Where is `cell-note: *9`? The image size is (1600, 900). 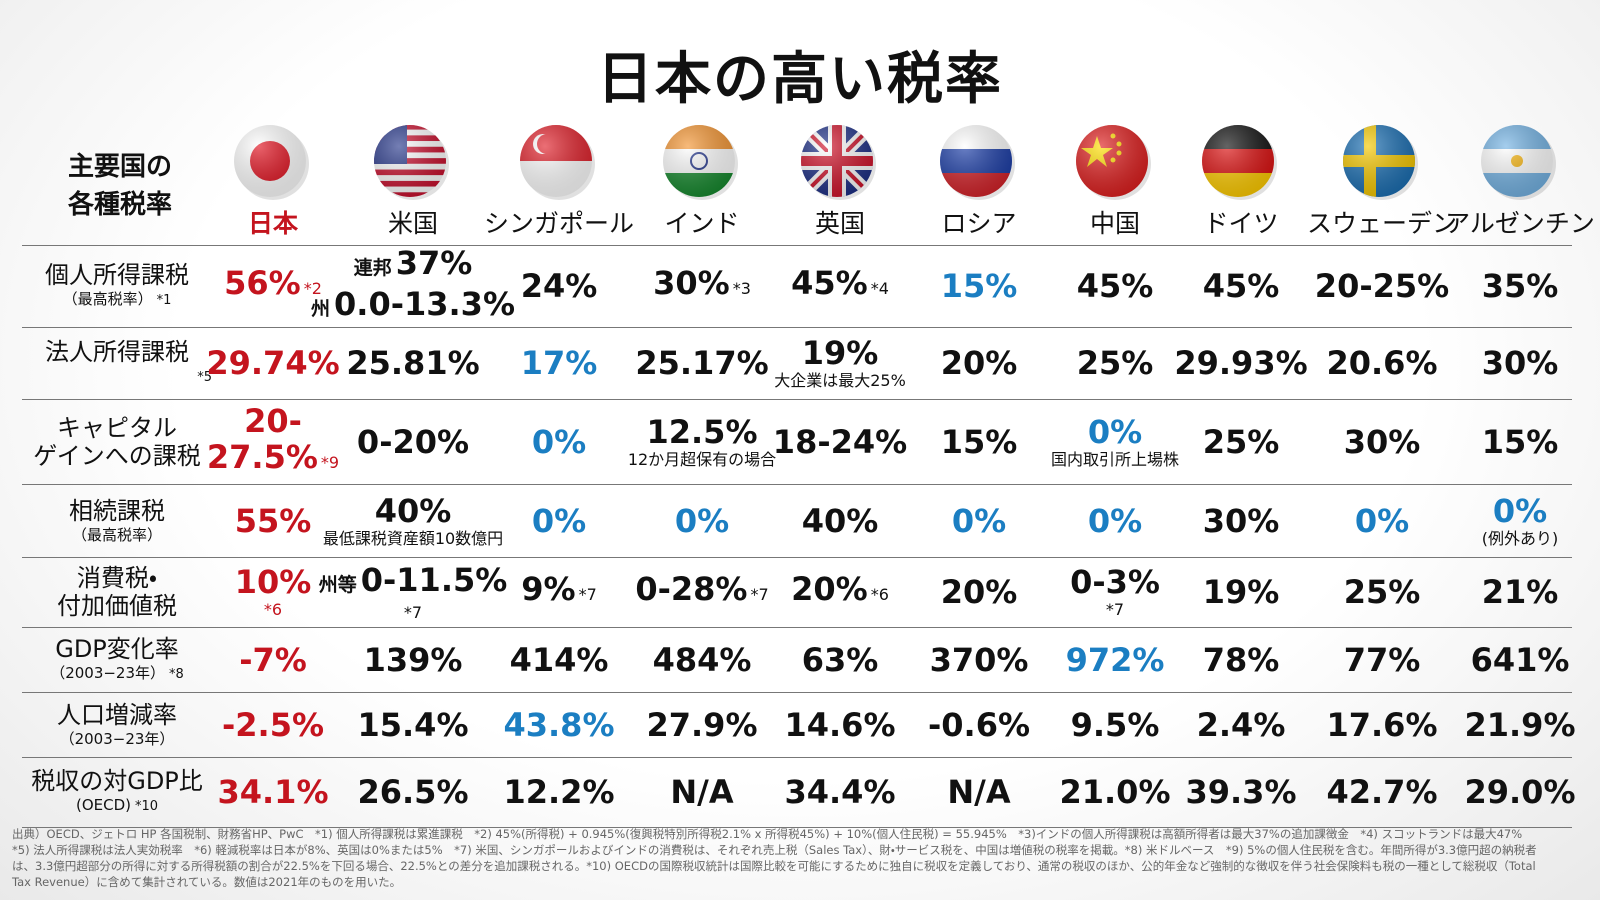
cell-note: *9 is located at coordinates (330, 462).